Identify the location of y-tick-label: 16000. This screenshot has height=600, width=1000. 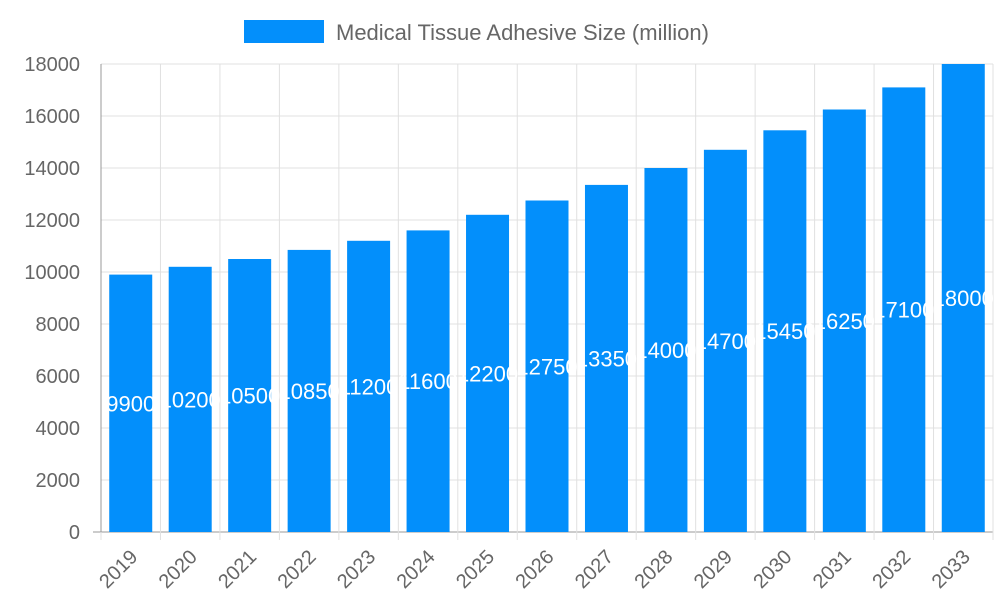
(52, 117).